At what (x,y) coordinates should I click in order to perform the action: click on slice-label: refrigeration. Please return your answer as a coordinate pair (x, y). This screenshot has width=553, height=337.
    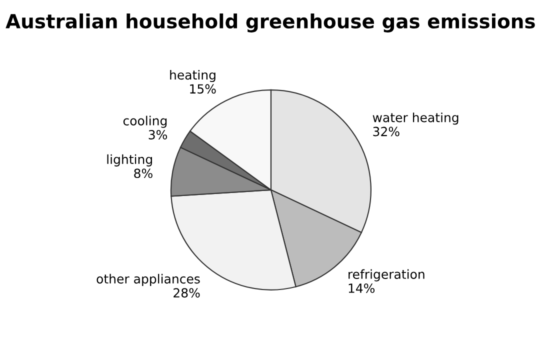
    Looking at the image, I should click on (386, 275).